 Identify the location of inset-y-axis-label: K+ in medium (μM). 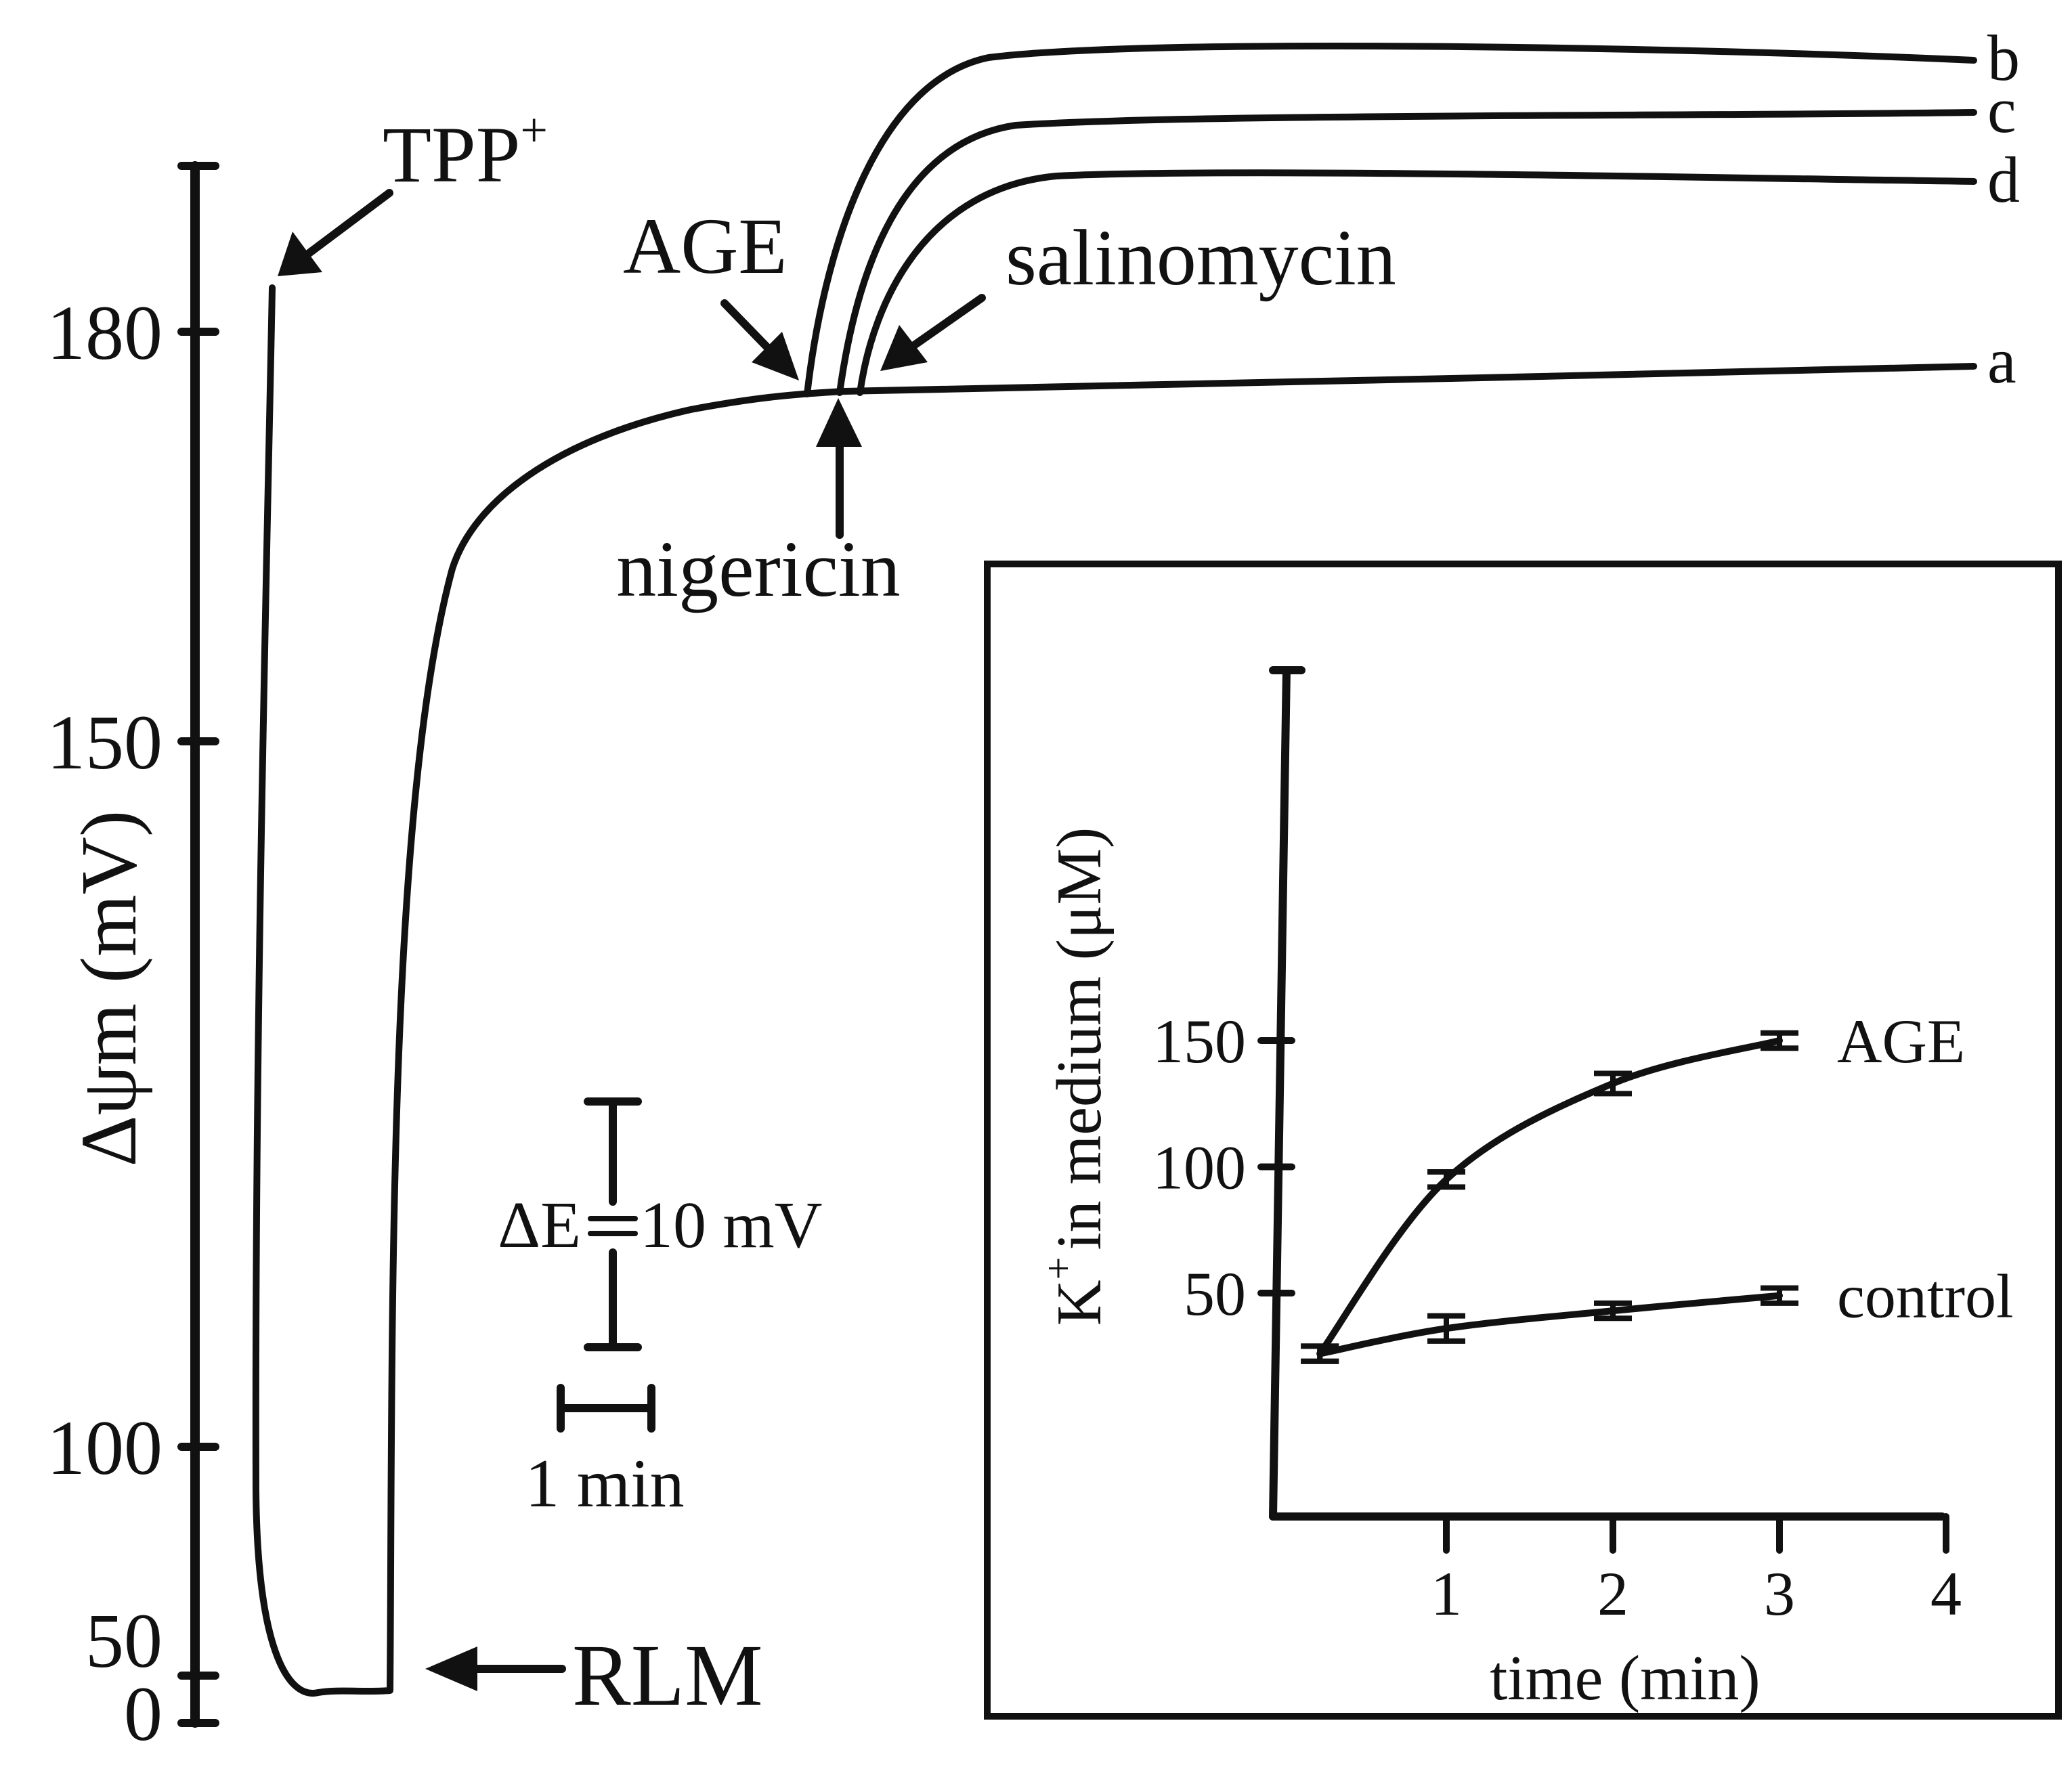
(1076, 1076).